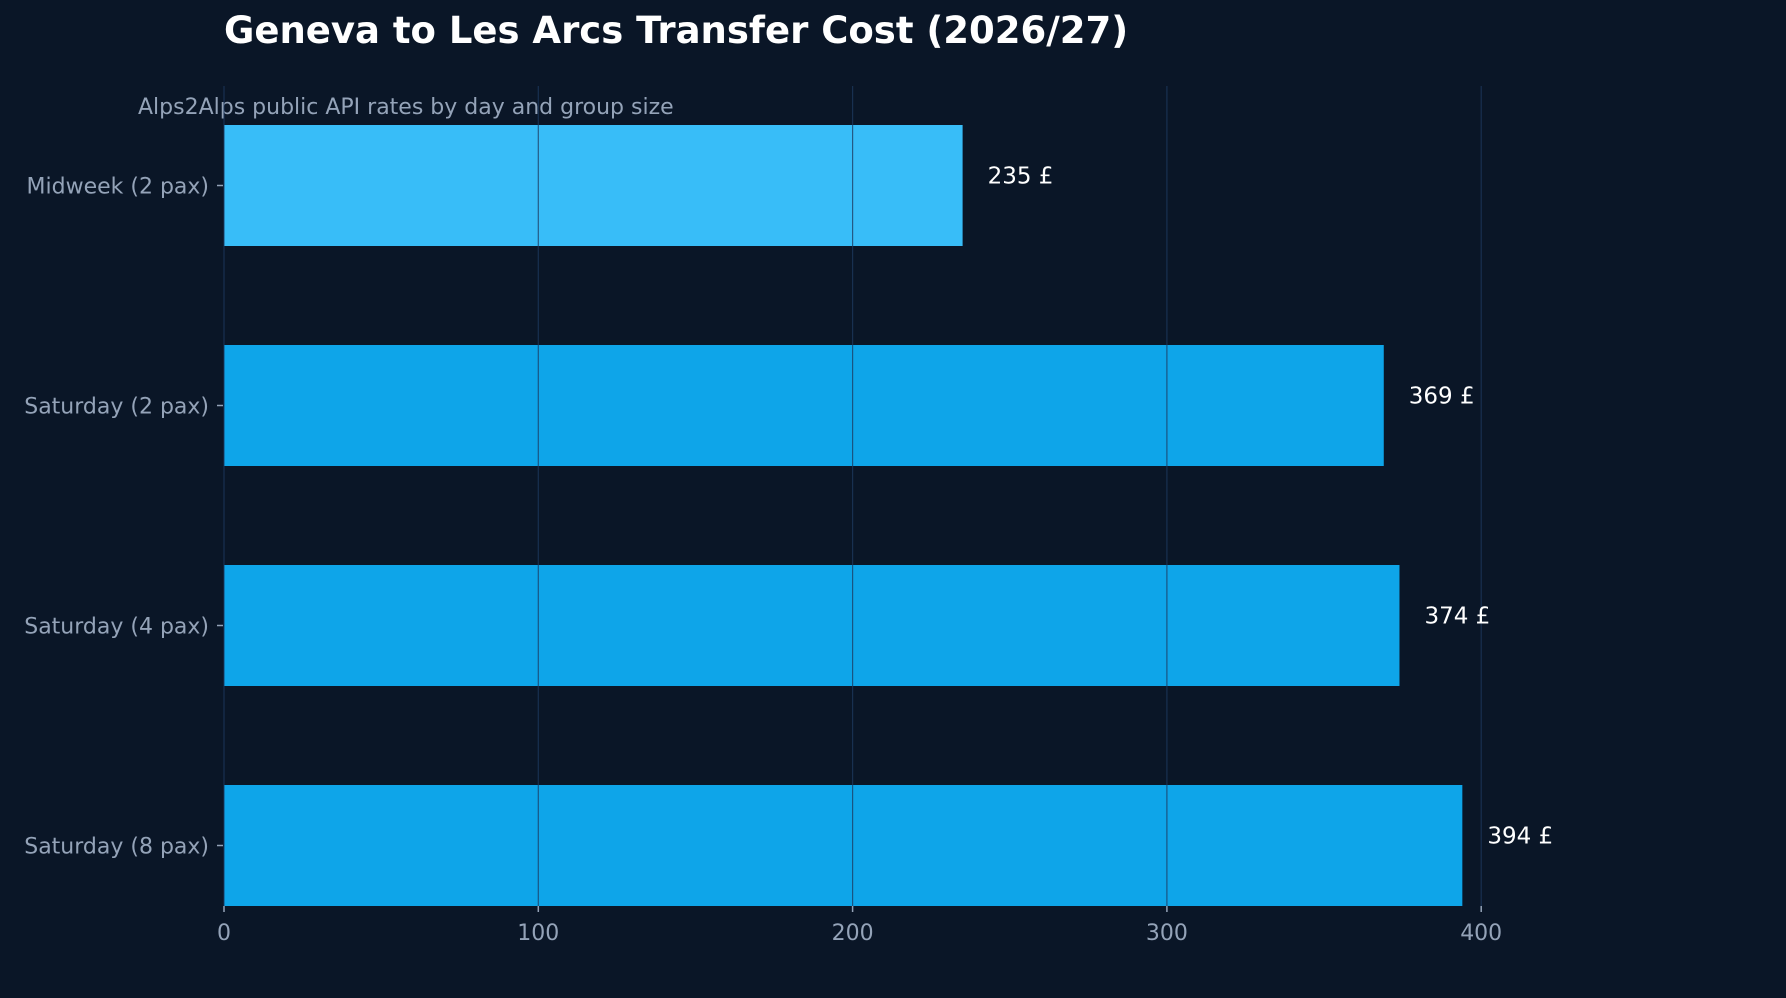 The width and height of the screenshot is (1786, 998). What do you see at coordinates (853, 933) in the screenshot?
I see `x-tick-label: 200` at bounding box center [853, 933].